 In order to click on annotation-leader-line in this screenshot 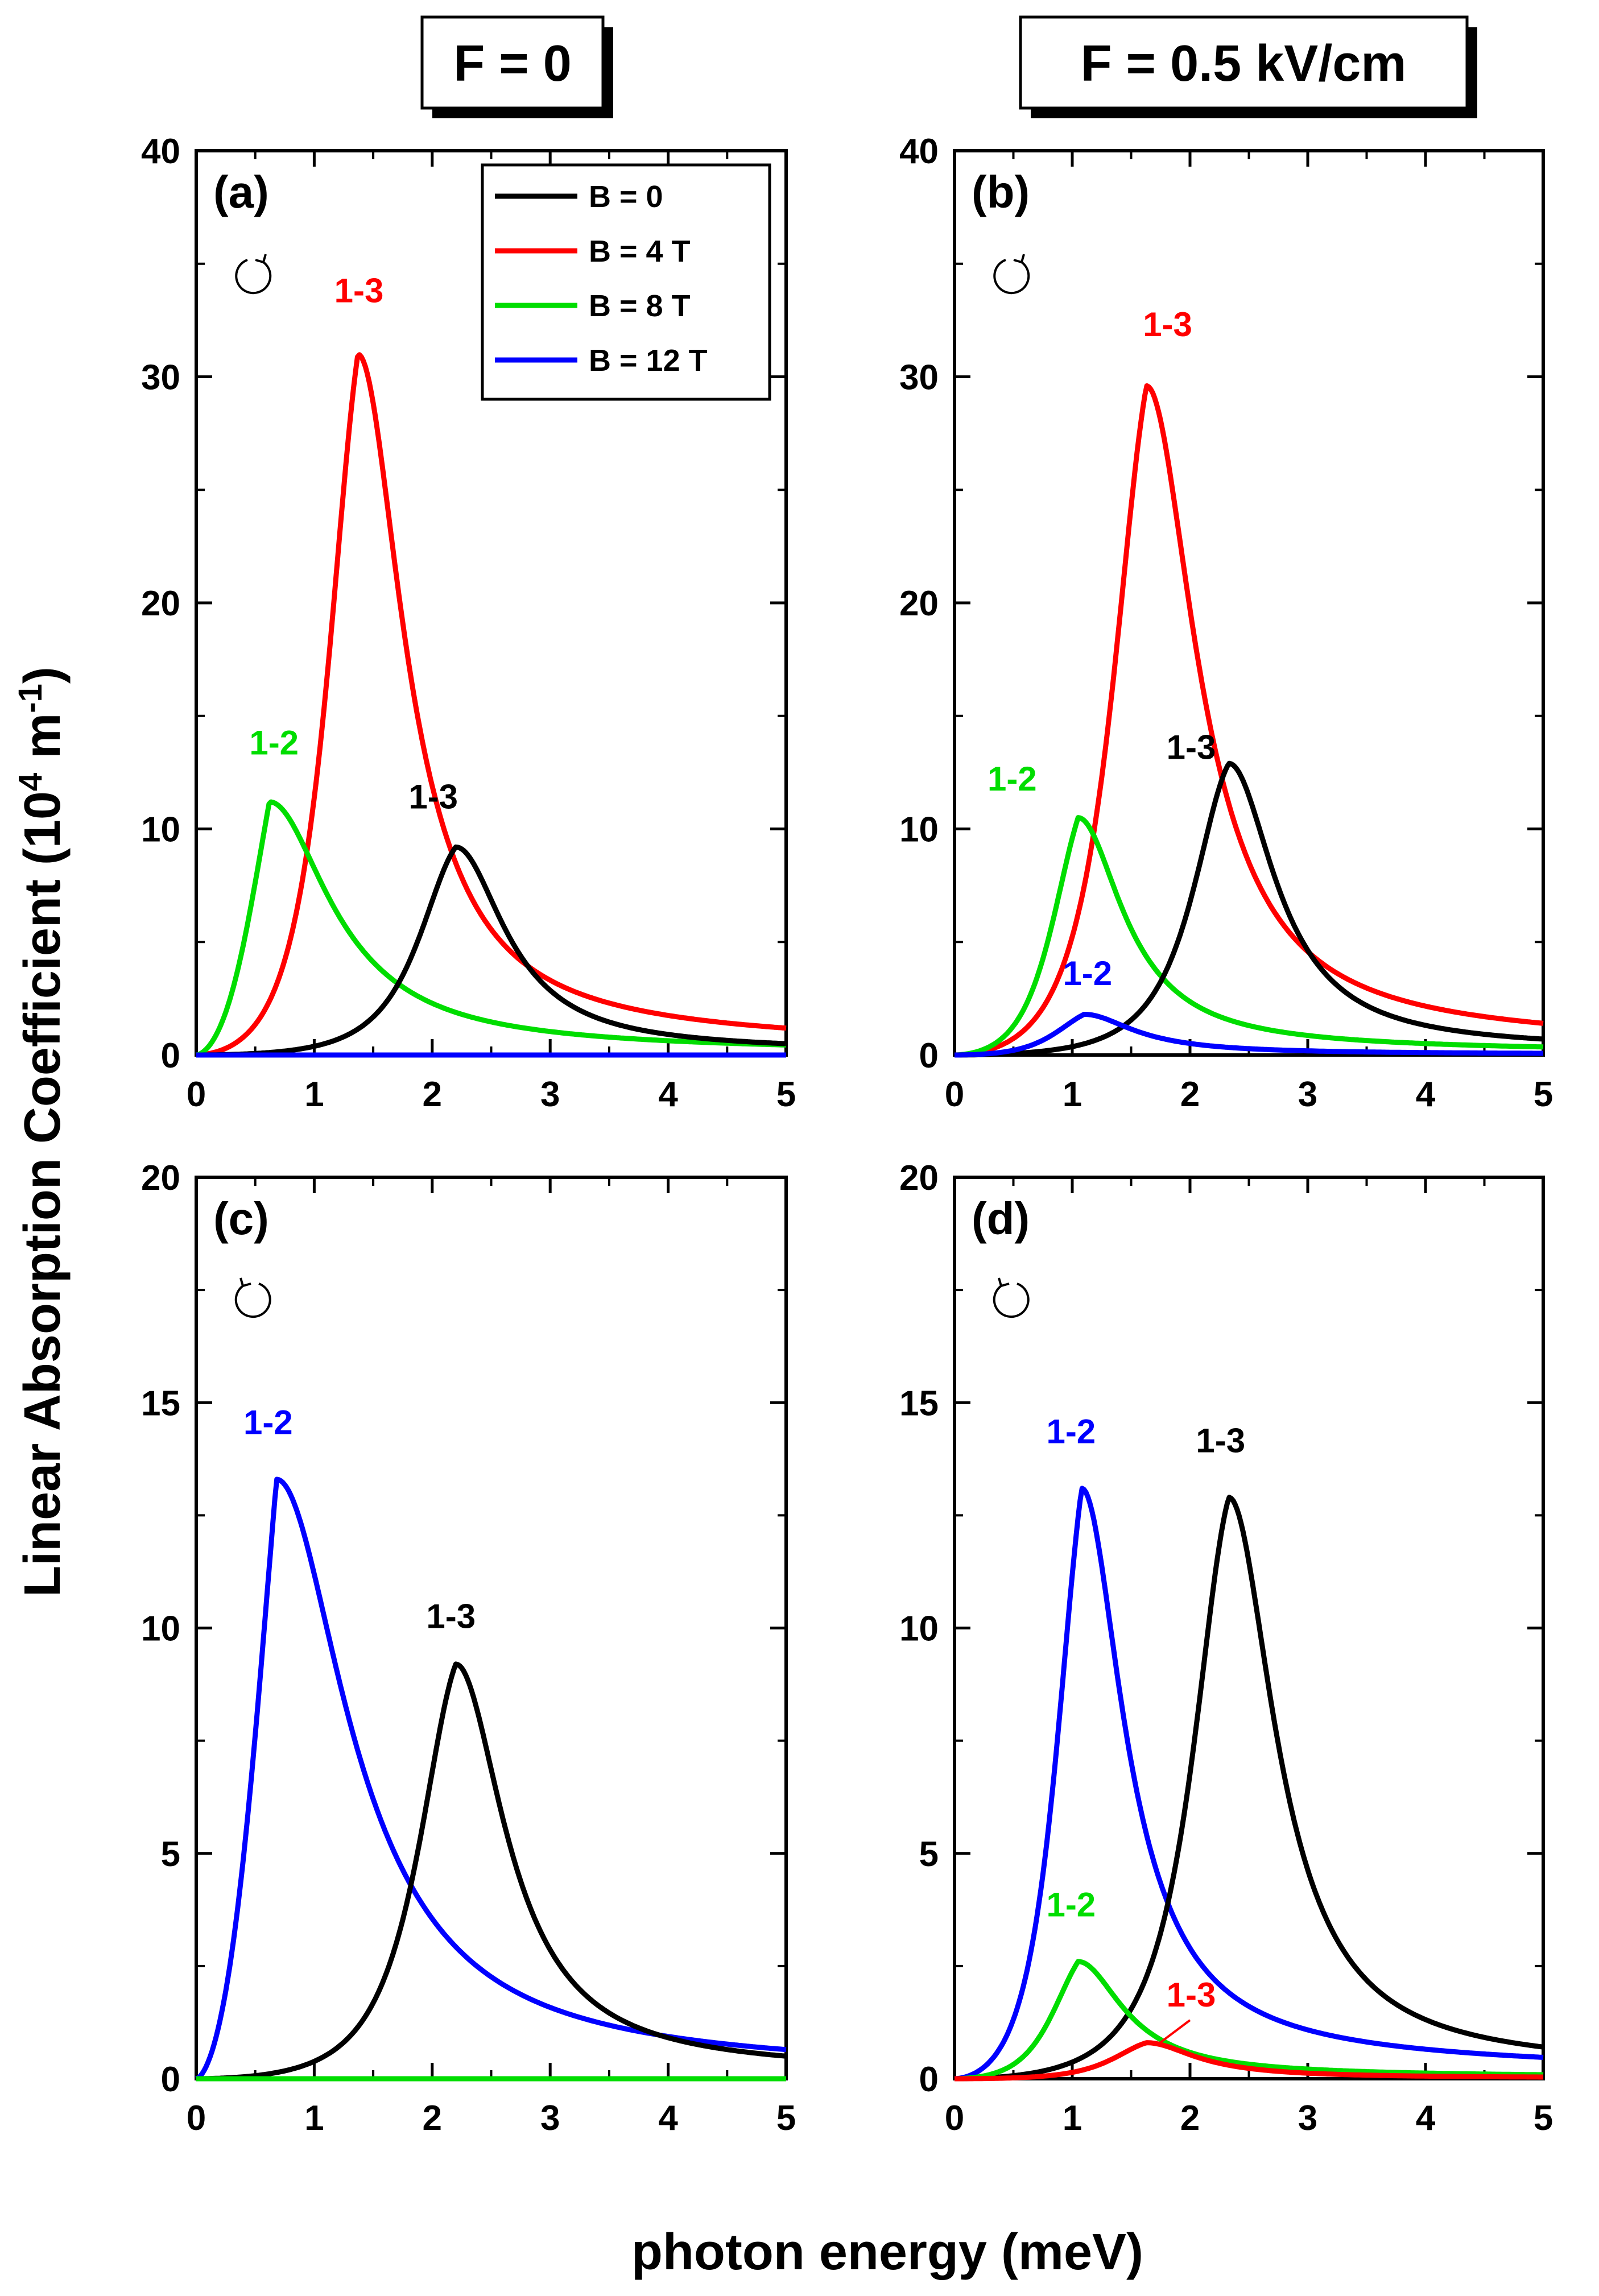, I will do `click(1173, 2032)`.